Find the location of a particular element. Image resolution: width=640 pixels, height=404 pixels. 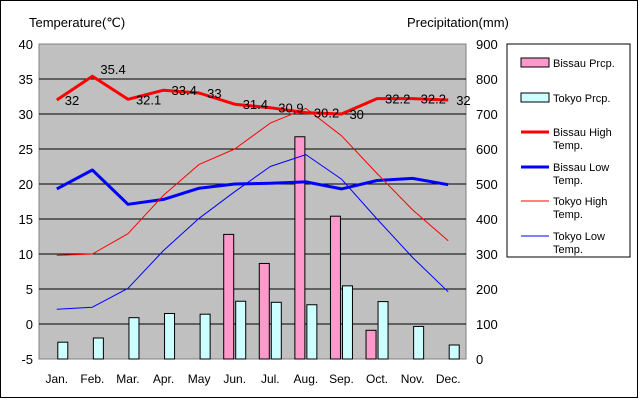

precip-tick-label: 500 is located at coordinates (487, 184).